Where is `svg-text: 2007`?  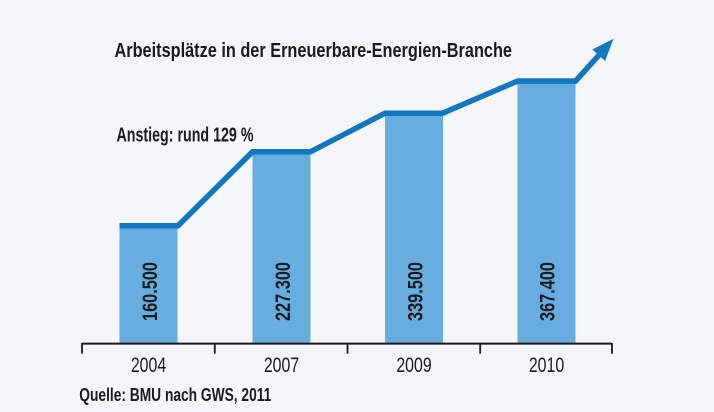
svg-text: 2007 is located at coordinates (281, 365).